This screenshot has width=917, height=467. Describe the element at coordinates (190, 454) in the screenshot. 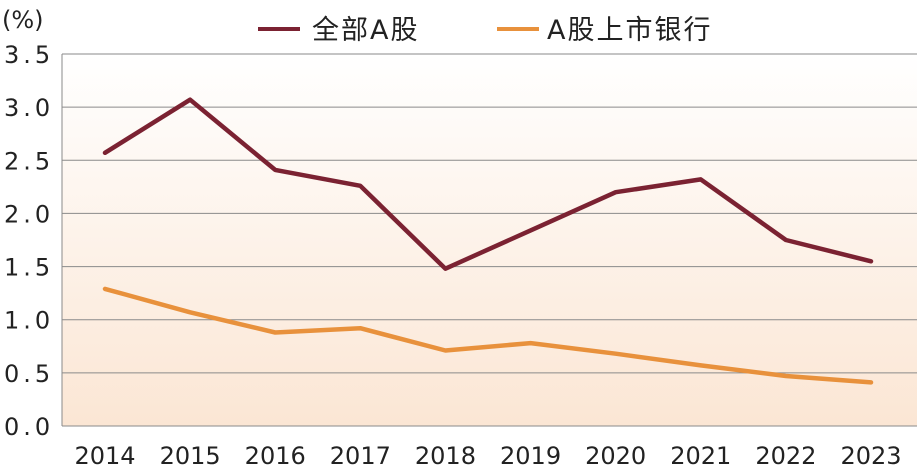

I see `x-tick-label: 2015` at that location.